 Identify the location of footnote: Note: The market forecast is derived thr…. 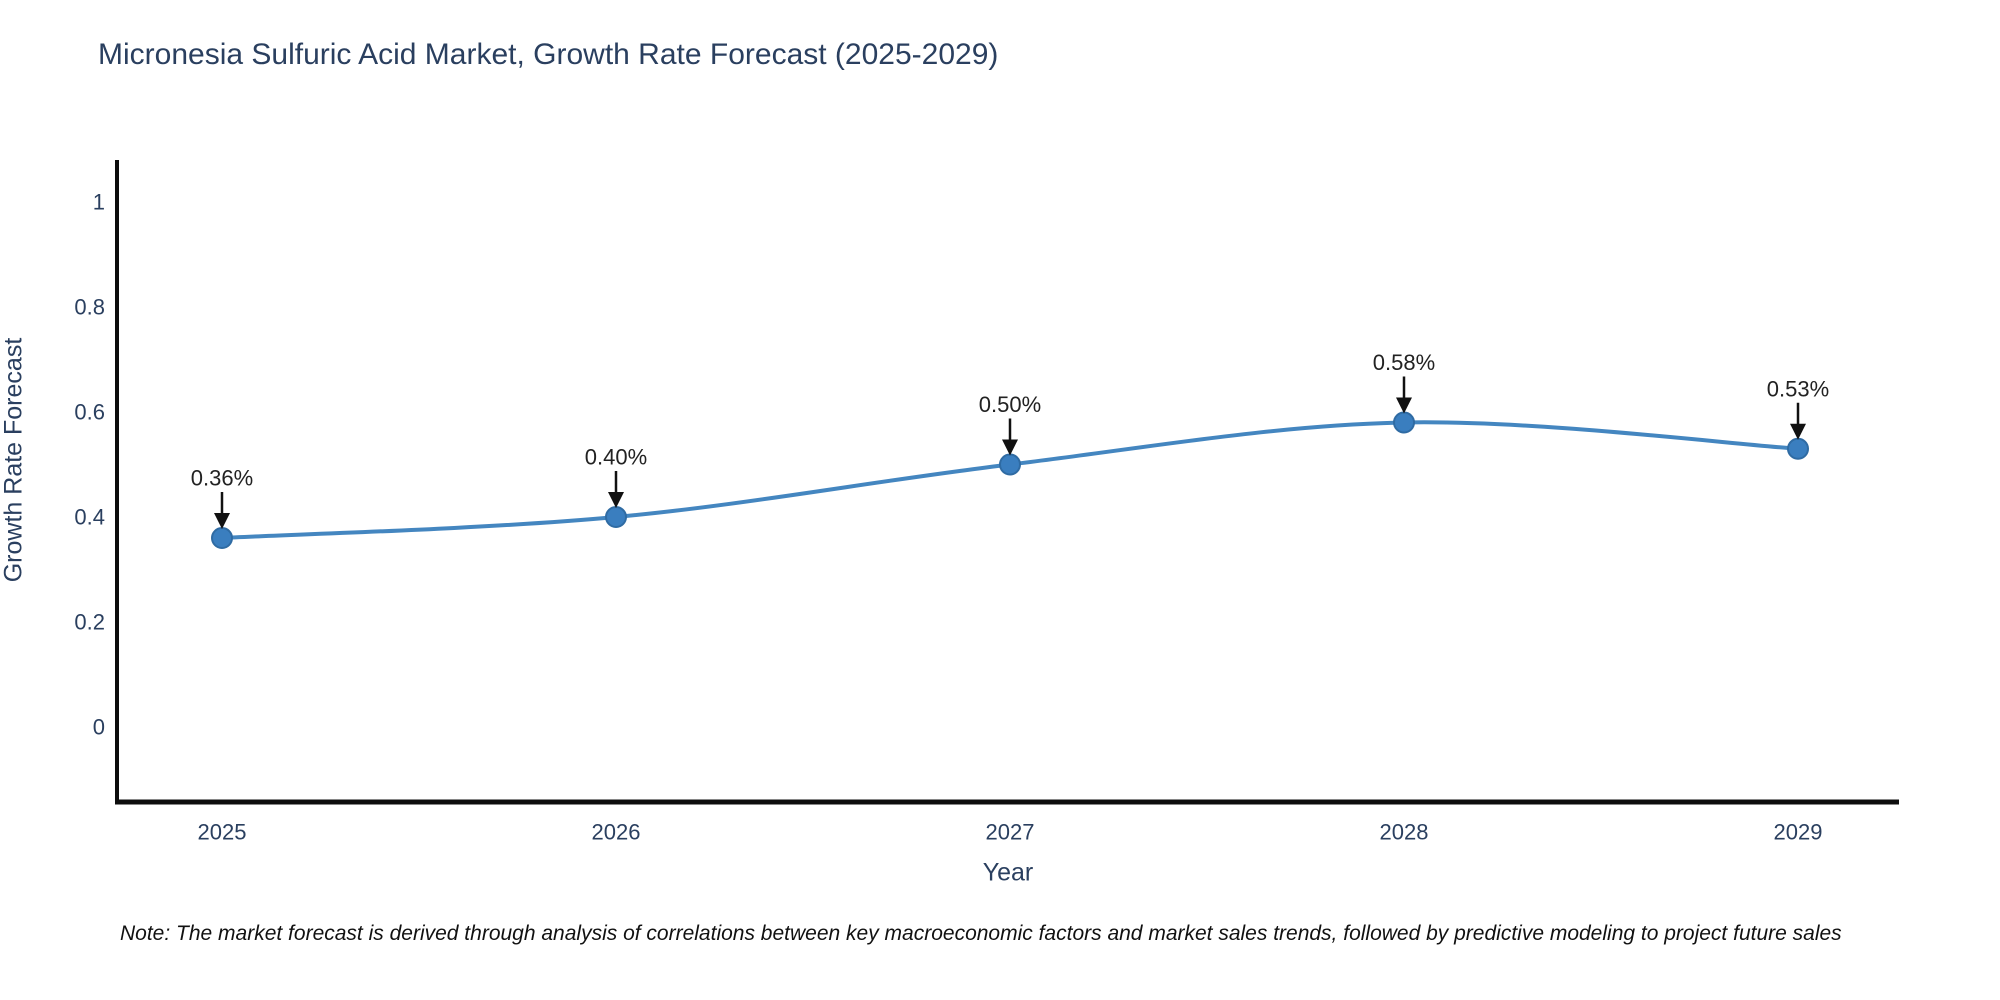
(981, 933).